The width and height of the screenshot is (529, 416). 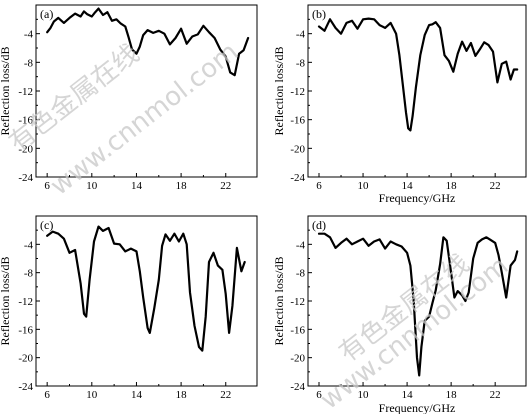 I want to click on panel-label: (b), so click(x=319, y=14).